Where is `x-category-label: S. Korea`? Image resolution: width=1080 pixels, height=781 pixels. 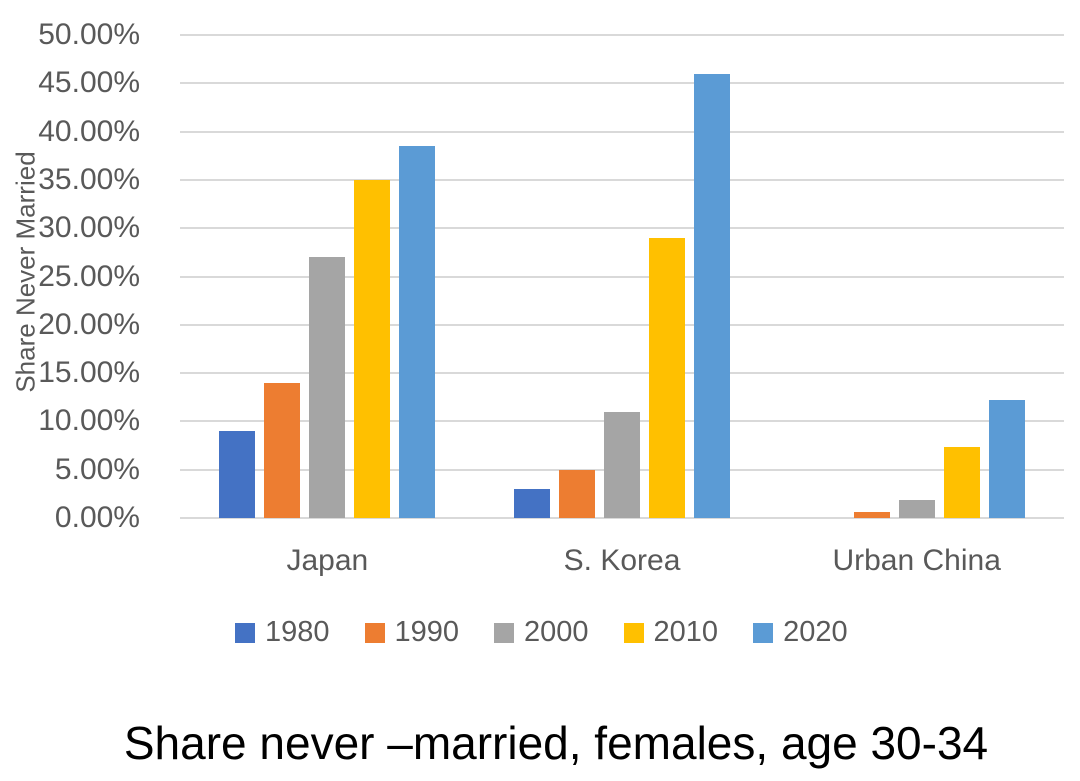 x-category-label: S. Korea is located at coordinates (622, 560).